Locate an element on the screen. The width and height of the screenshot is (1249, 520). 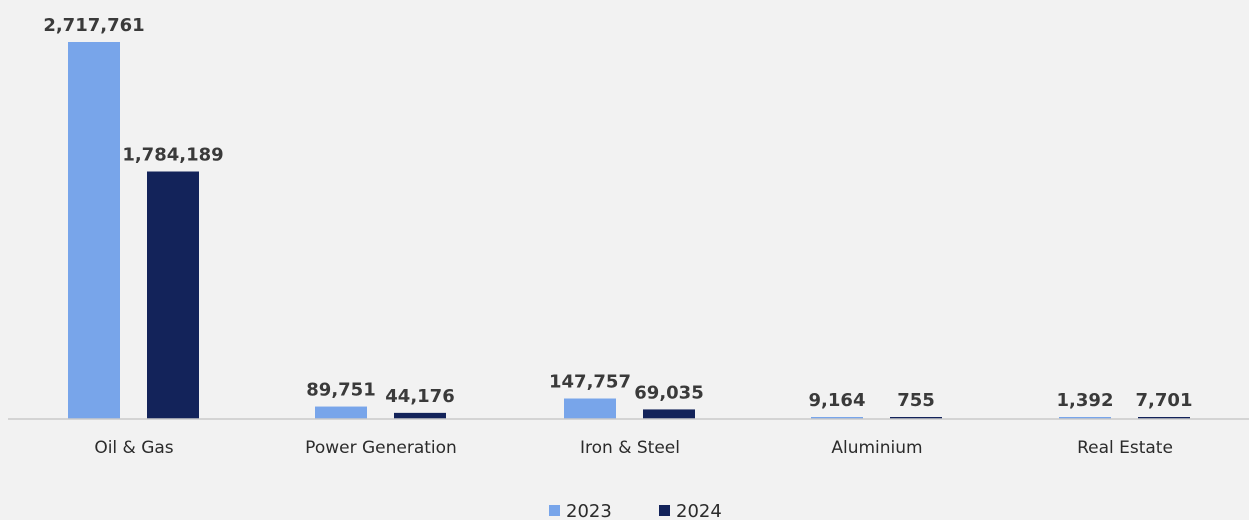
legend-swatch-2023 is located at coordinates (554, 510).